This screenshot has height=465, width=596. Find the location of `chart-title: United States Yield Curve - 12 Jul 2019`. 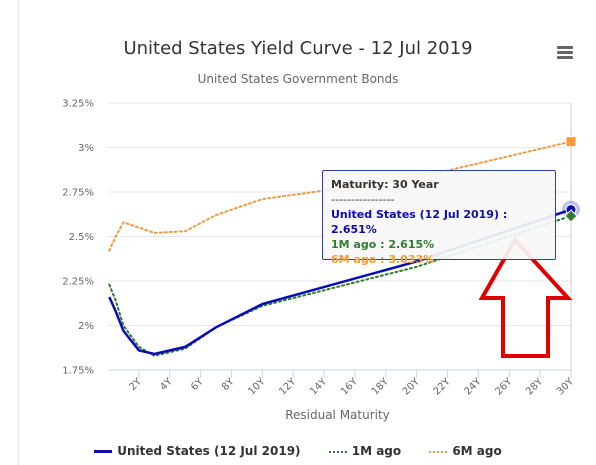

chart-title: United States Yield Curve - 12 Jul 2019 is located at coordinates (298, 48).